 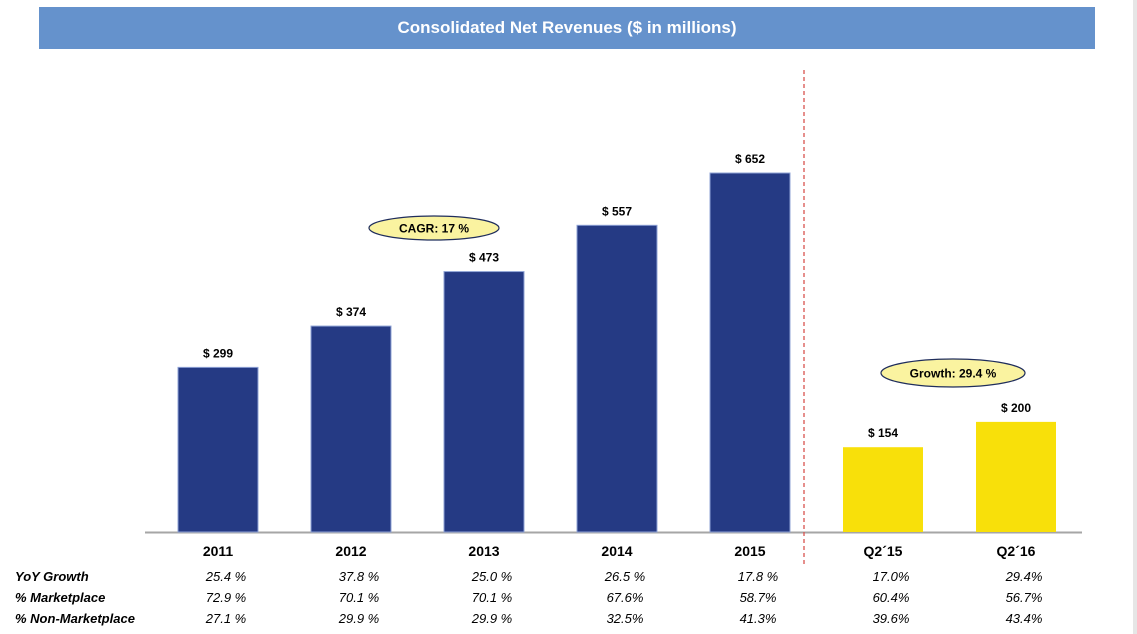 I want to click on table-cell: 67.6%, so click(x=625, y=597).